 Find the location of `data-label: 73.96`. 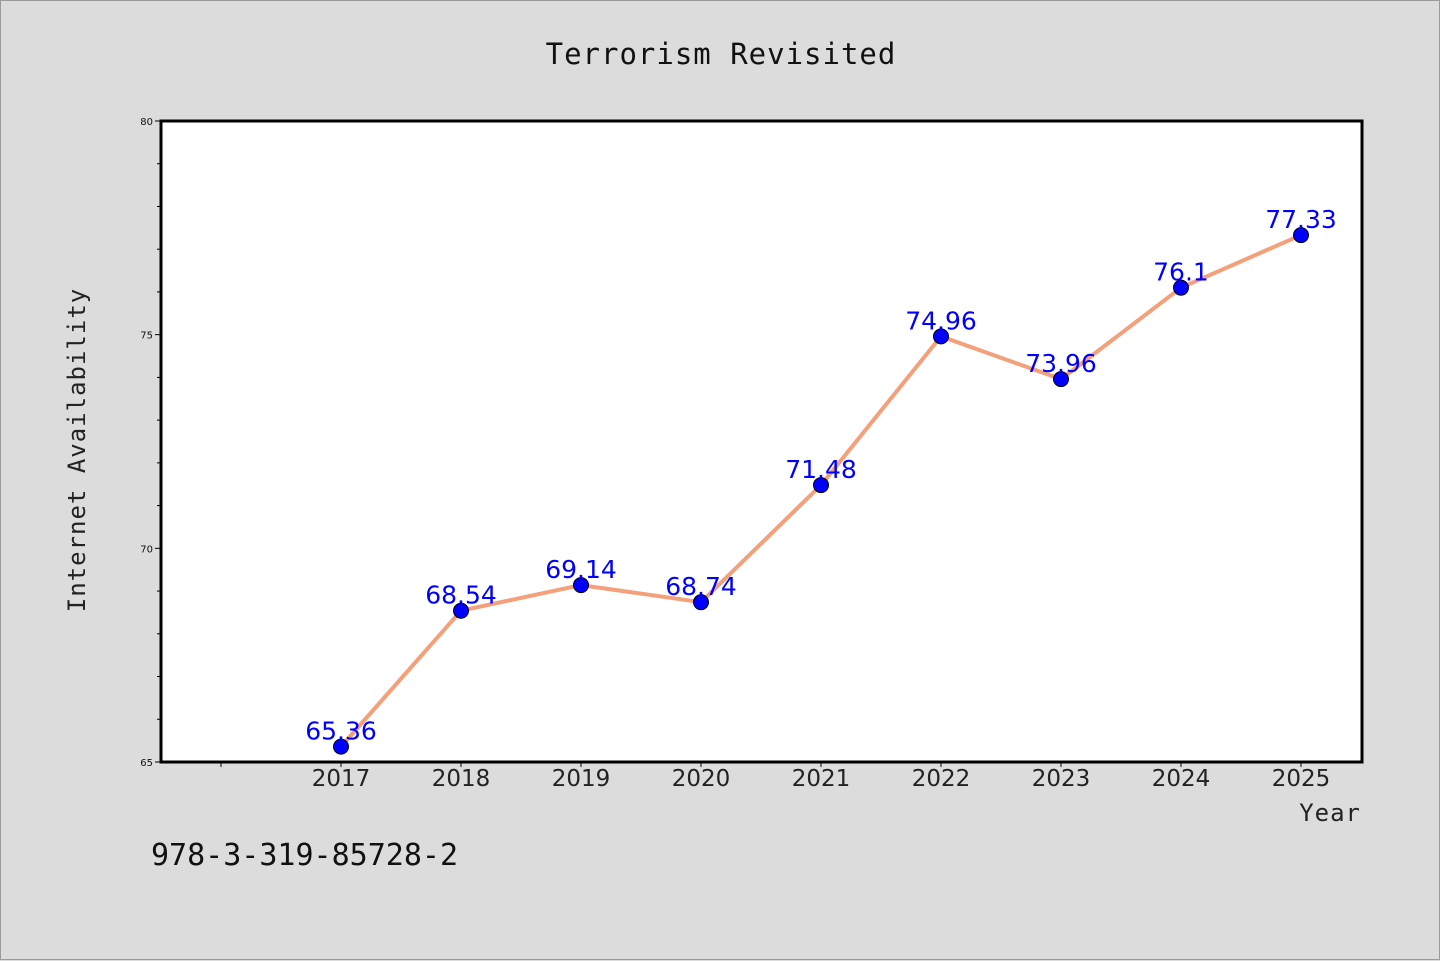

data-label: 73.96 is located at coordinates (1061, 363).